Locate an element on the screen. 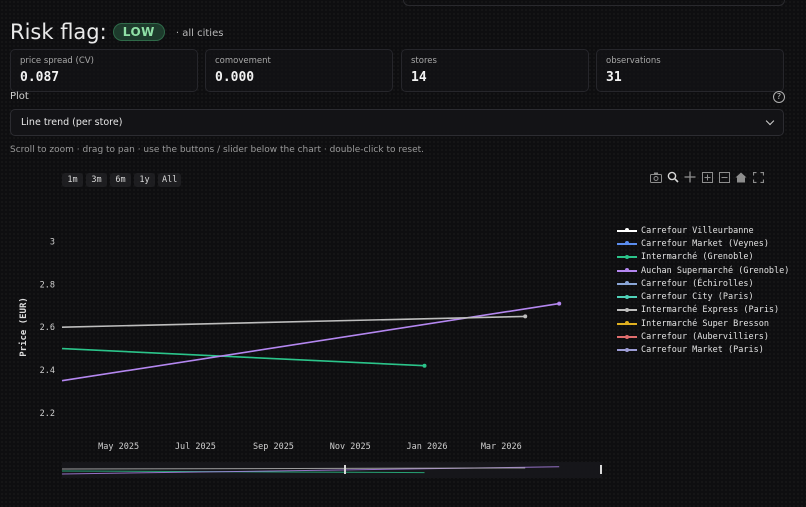 The height and width of the screenshot is (507, 806). legend-item: Intermarché Super Bresson is located at coordinates (703, 323).